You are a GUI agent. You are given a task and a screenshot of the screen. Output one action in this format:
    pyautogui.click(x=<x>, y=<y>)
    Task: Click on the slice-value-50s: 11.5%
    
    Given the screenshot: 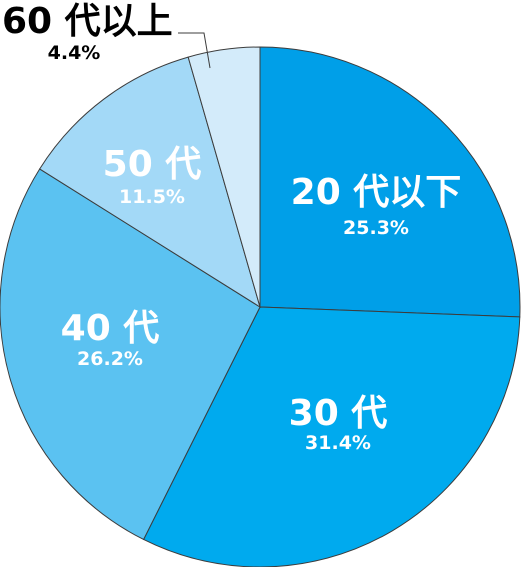 What is the action you would take?
    pyautogui.click(x=152, y=197)
    